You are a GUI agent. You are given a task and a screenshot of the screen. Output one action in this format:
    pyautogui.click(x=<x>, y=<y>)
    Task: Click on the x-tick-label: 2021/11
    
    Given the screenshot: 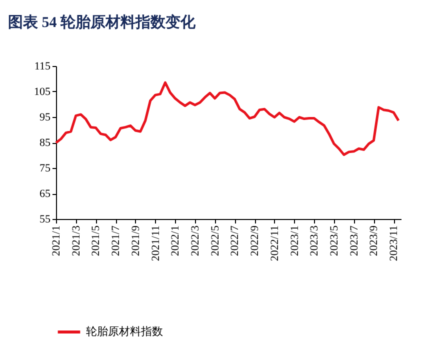 What is the action you would take?
    pyautogui.click(x=156, y=244)
    